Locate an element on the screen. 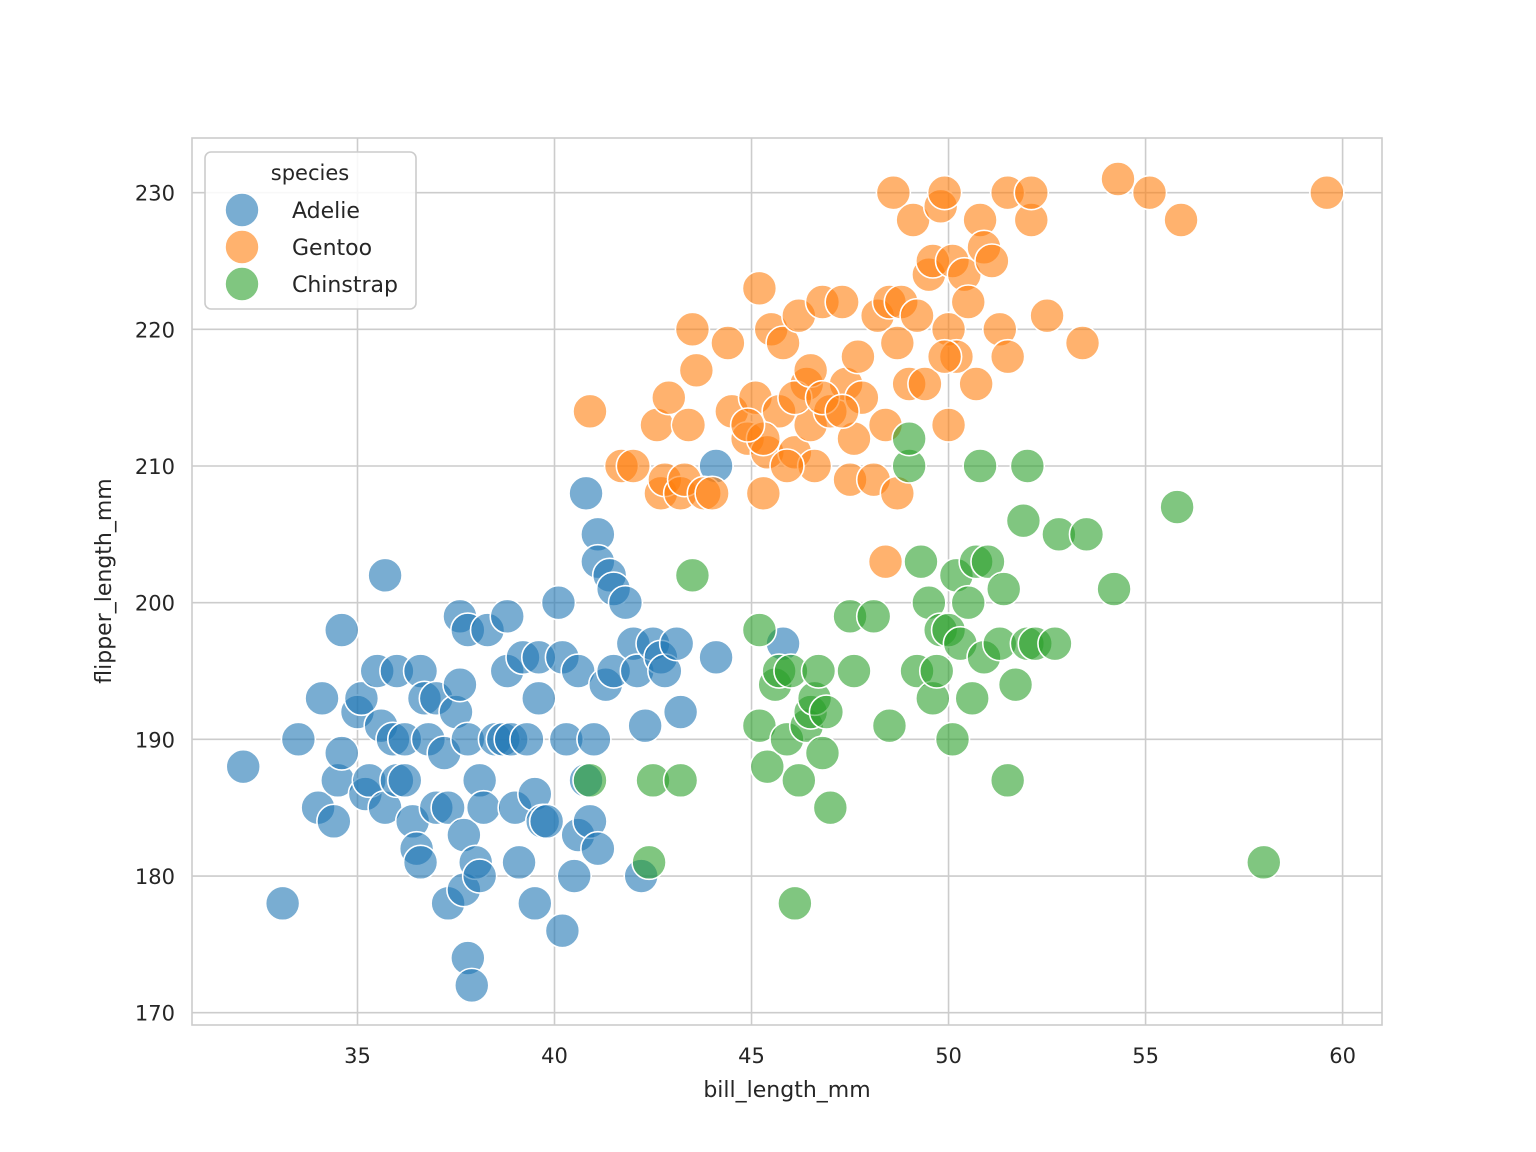 The image size is (1536, 1152). x-tick-label: 35 is located at coordinates (357, 1056).